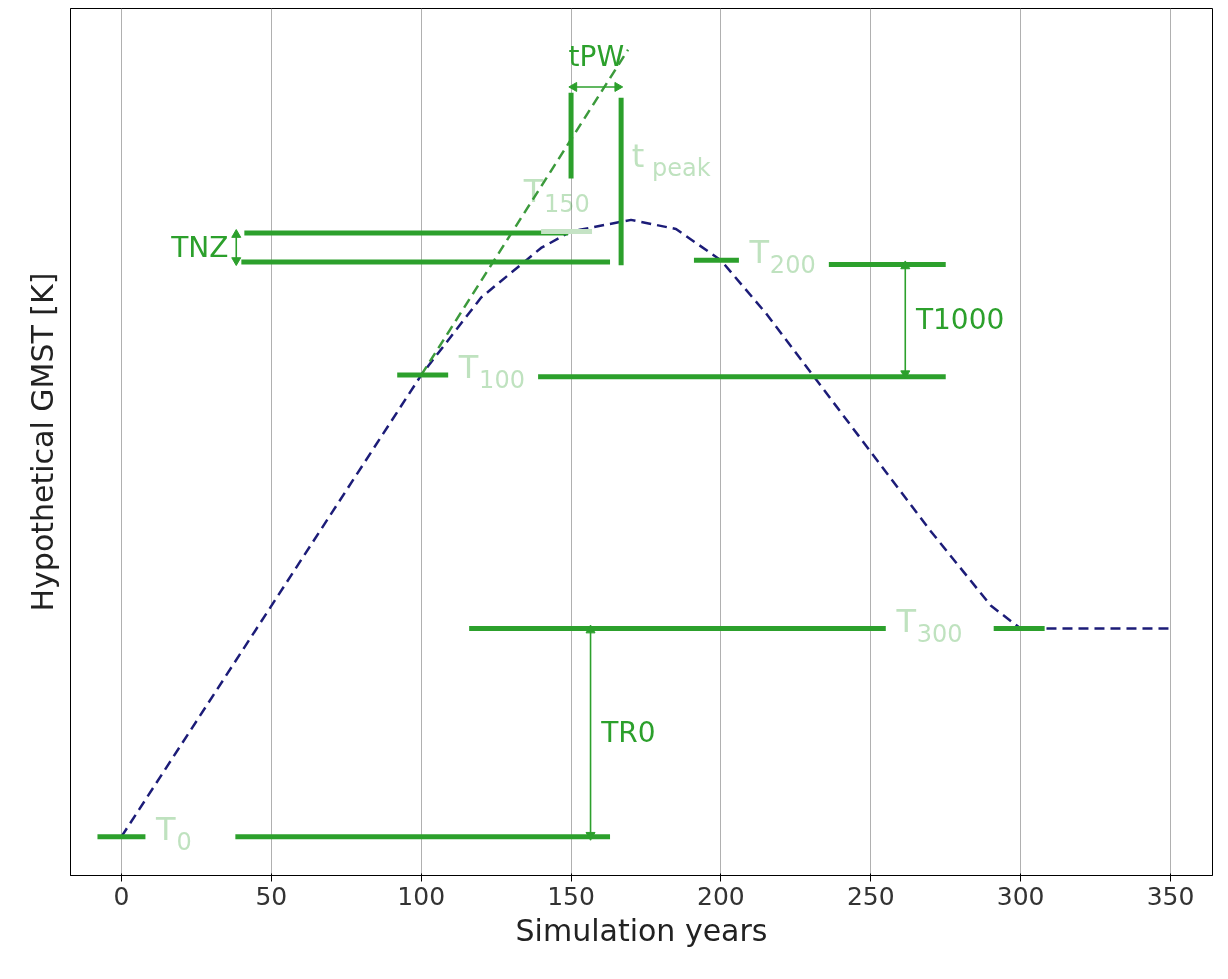  I want to click on series-label: TR0, so click(628, 733).